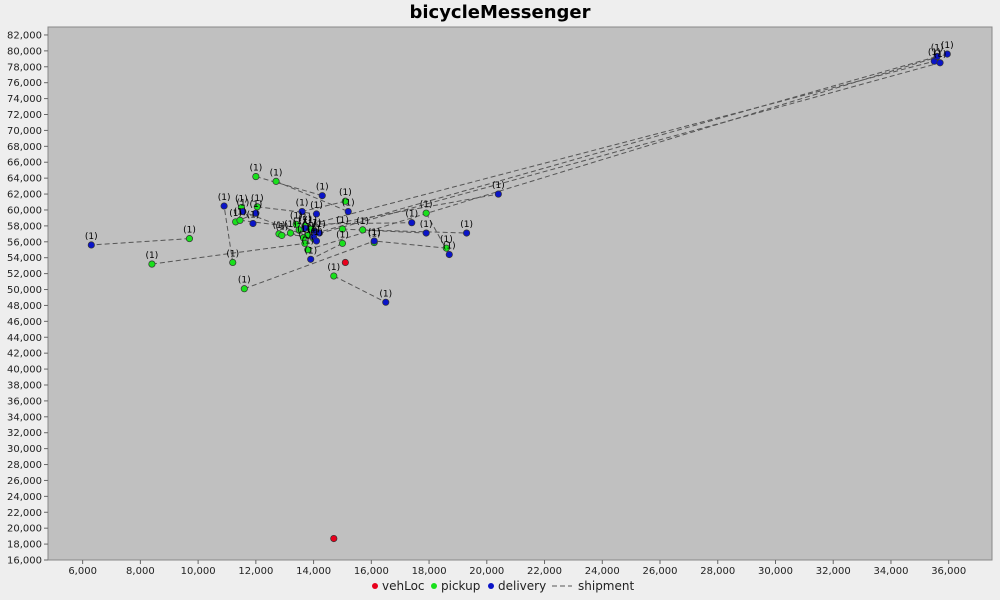 The width and height of the screenshot is (1000, 600). Describe the element at coordinates (24, 481) in the screenshot. I see `y-tick-label: 26,000` at that location.